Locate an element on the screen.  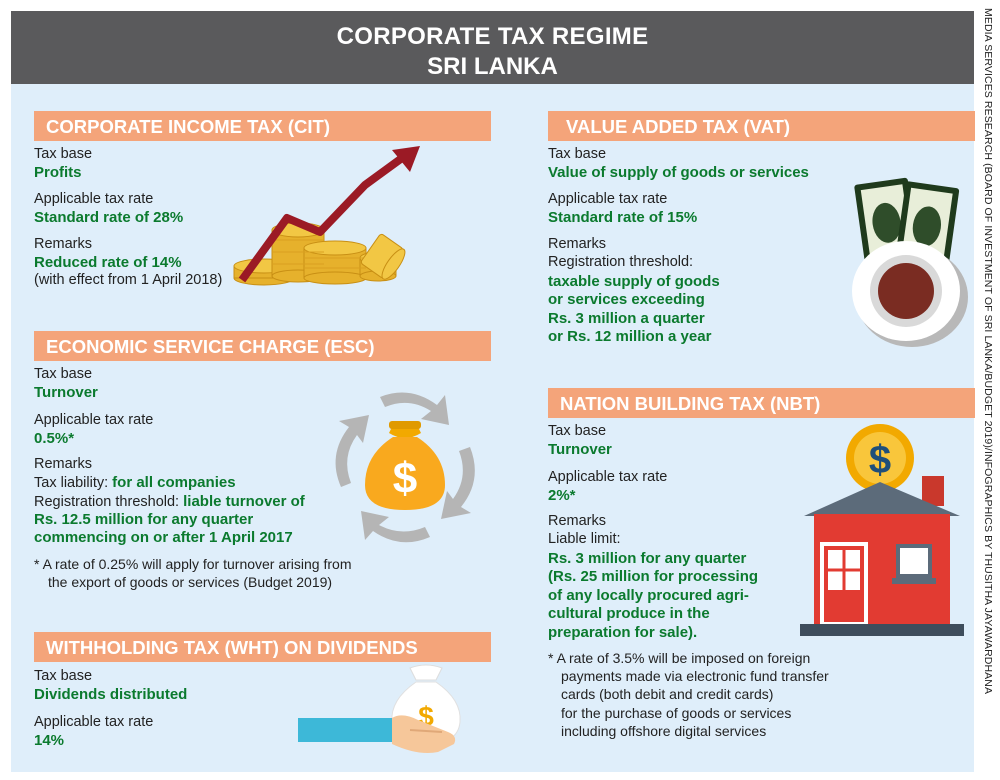
wht-base-label: Tax base is located at coordinates (63, 676).